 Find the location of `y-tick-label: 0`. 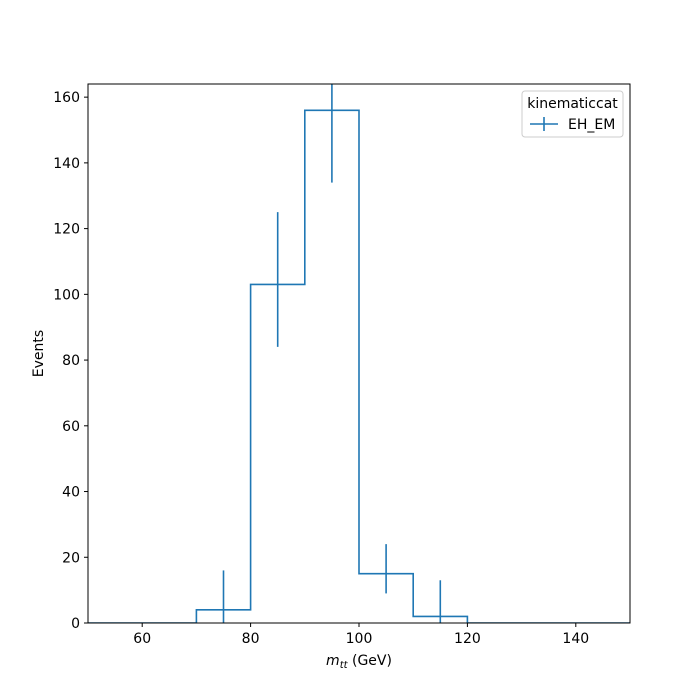

y-tick-label: 0 is located at coordinates (75, 624).